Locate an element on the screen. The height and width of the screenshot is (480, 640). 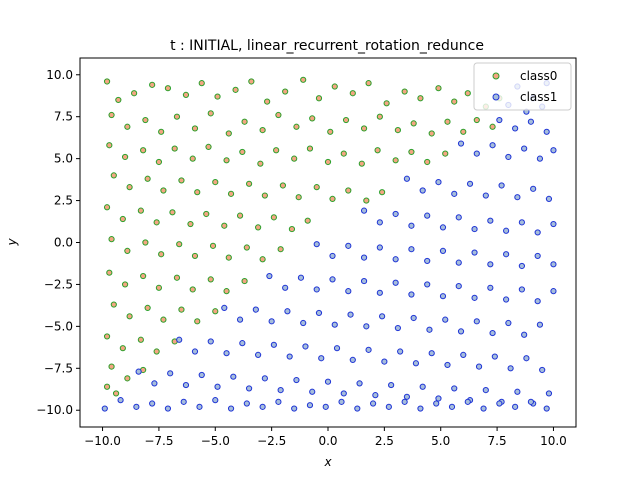
y-tick-label: −7.5 is located at coordinates (58, 368).